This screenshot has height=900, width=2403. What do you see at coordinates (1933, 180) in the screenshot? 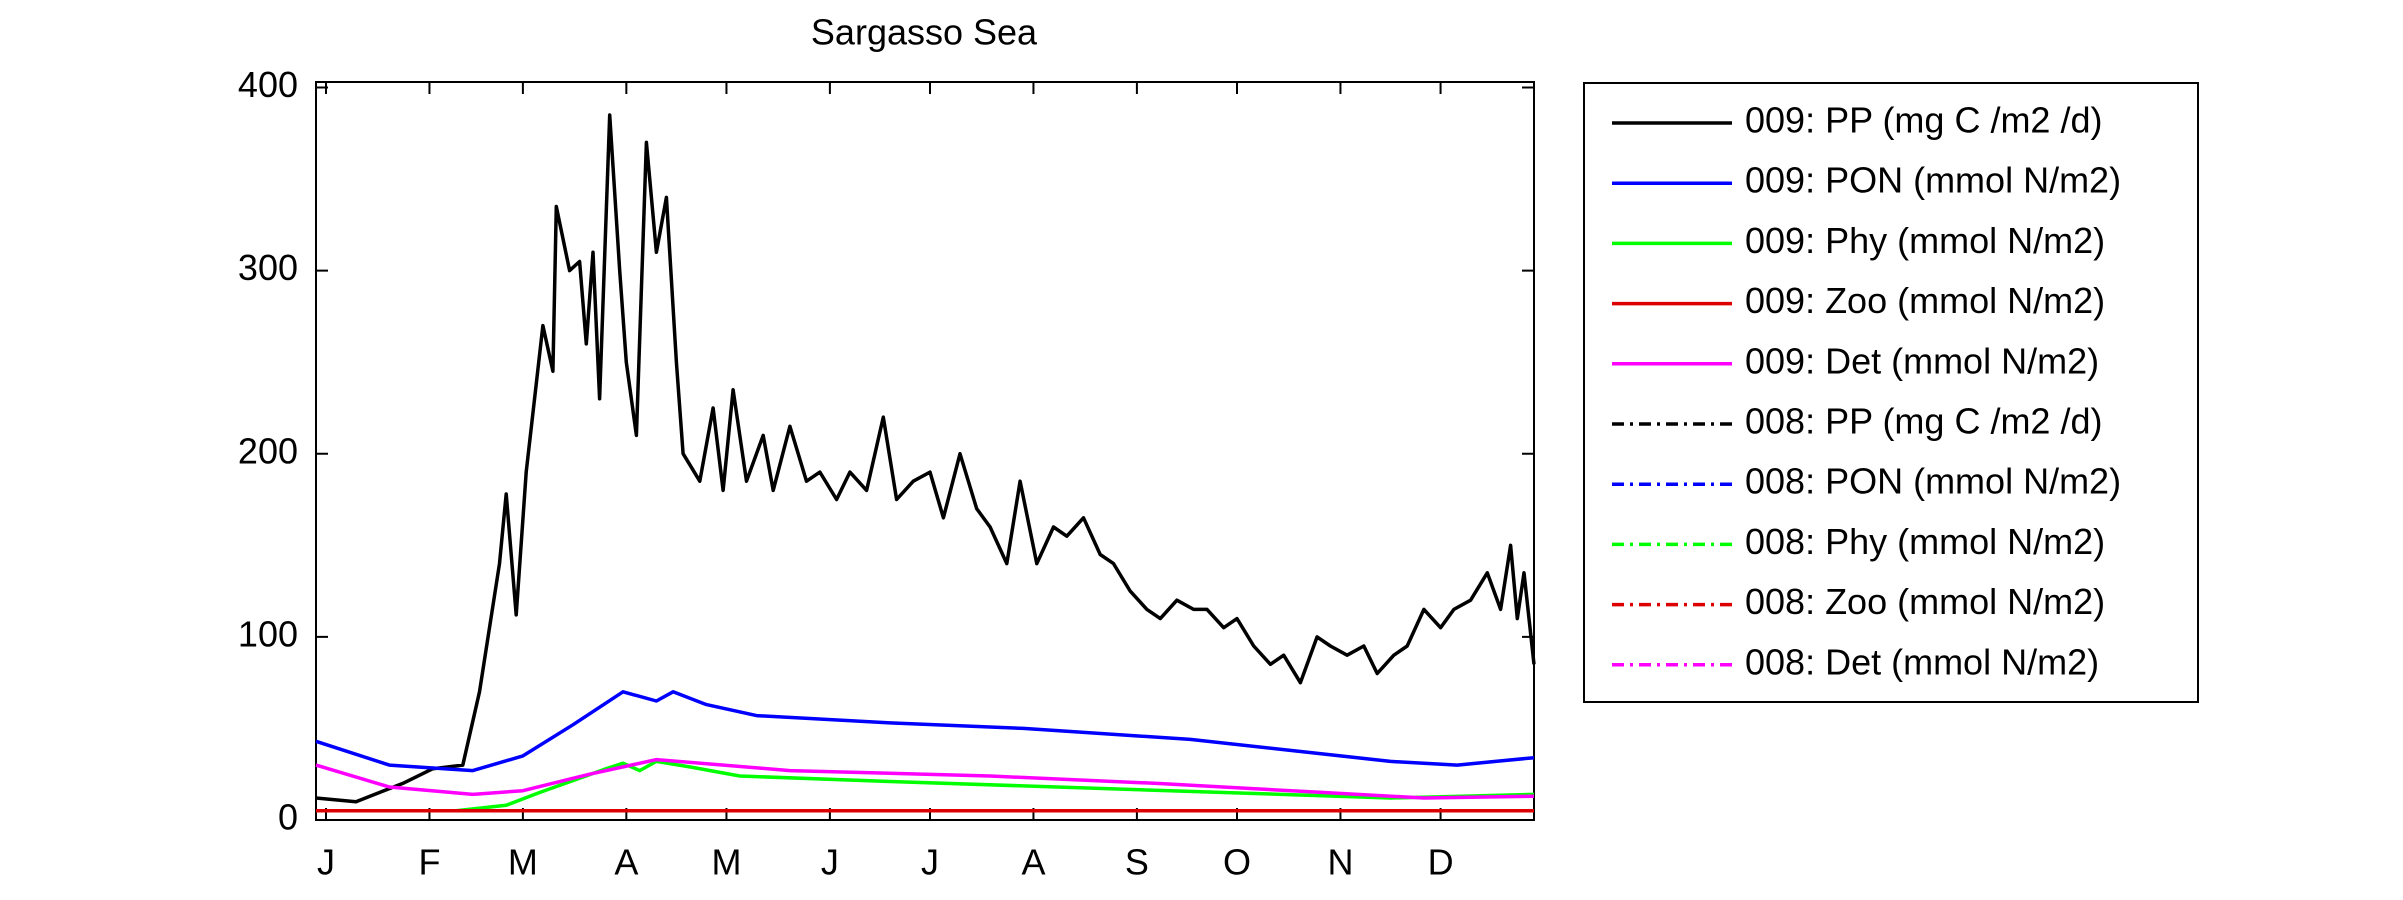
I see `legend-label: 009: PON (mmol N/m2)` at bounding box center [1933, 180].